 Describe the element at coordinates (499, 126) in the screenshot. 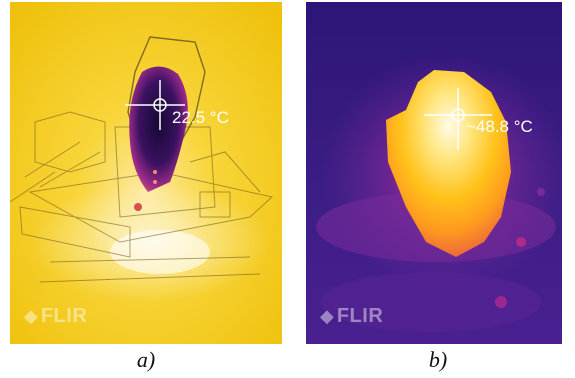

I see `temperature-readout-b: ~48.8 °C` at that location.